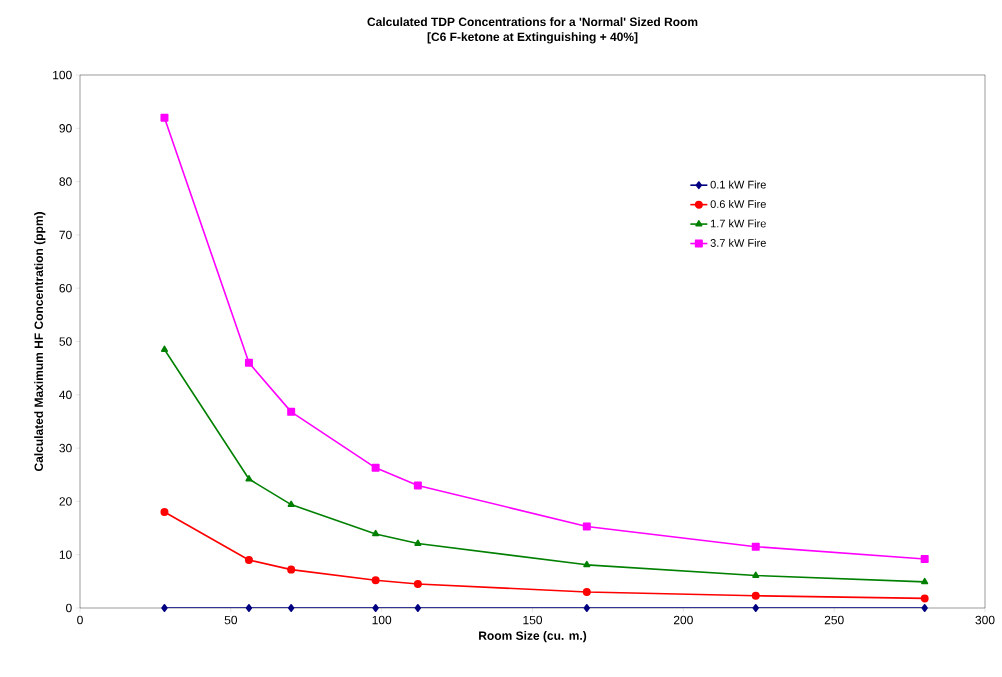  I want to click on y-tick-label: 40, so click(65, 395).